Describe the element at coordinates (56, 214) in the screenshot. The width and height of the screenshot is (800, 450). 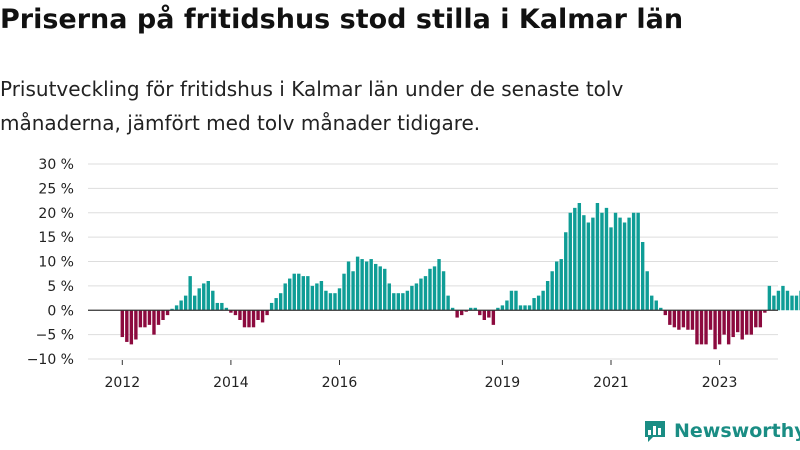
I see `y-tick-label: 20 %` at that location.